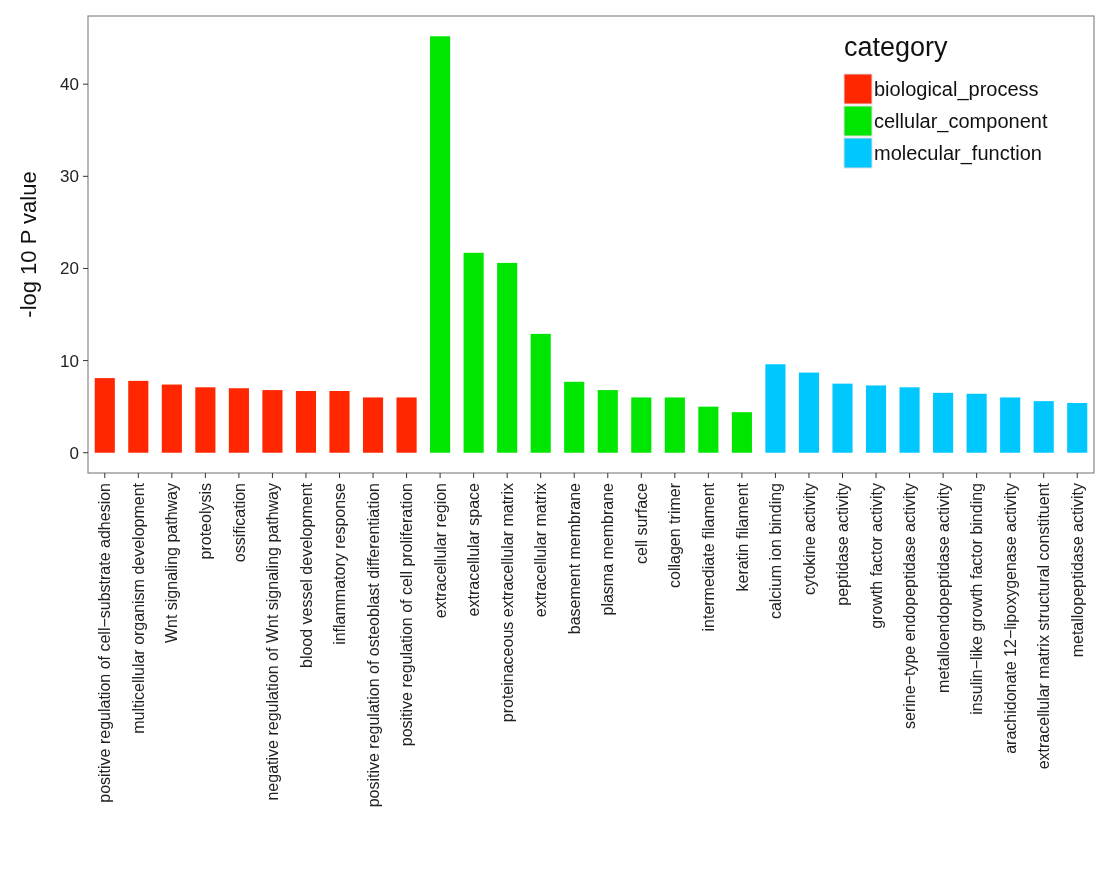 The height and width of the screenshot is (881, 1110). What do you see at coordinates (1077, 570) in the screenshot?
I see `x-tick-label: metallopeptidase activity` at bounding box center [1077, 570].